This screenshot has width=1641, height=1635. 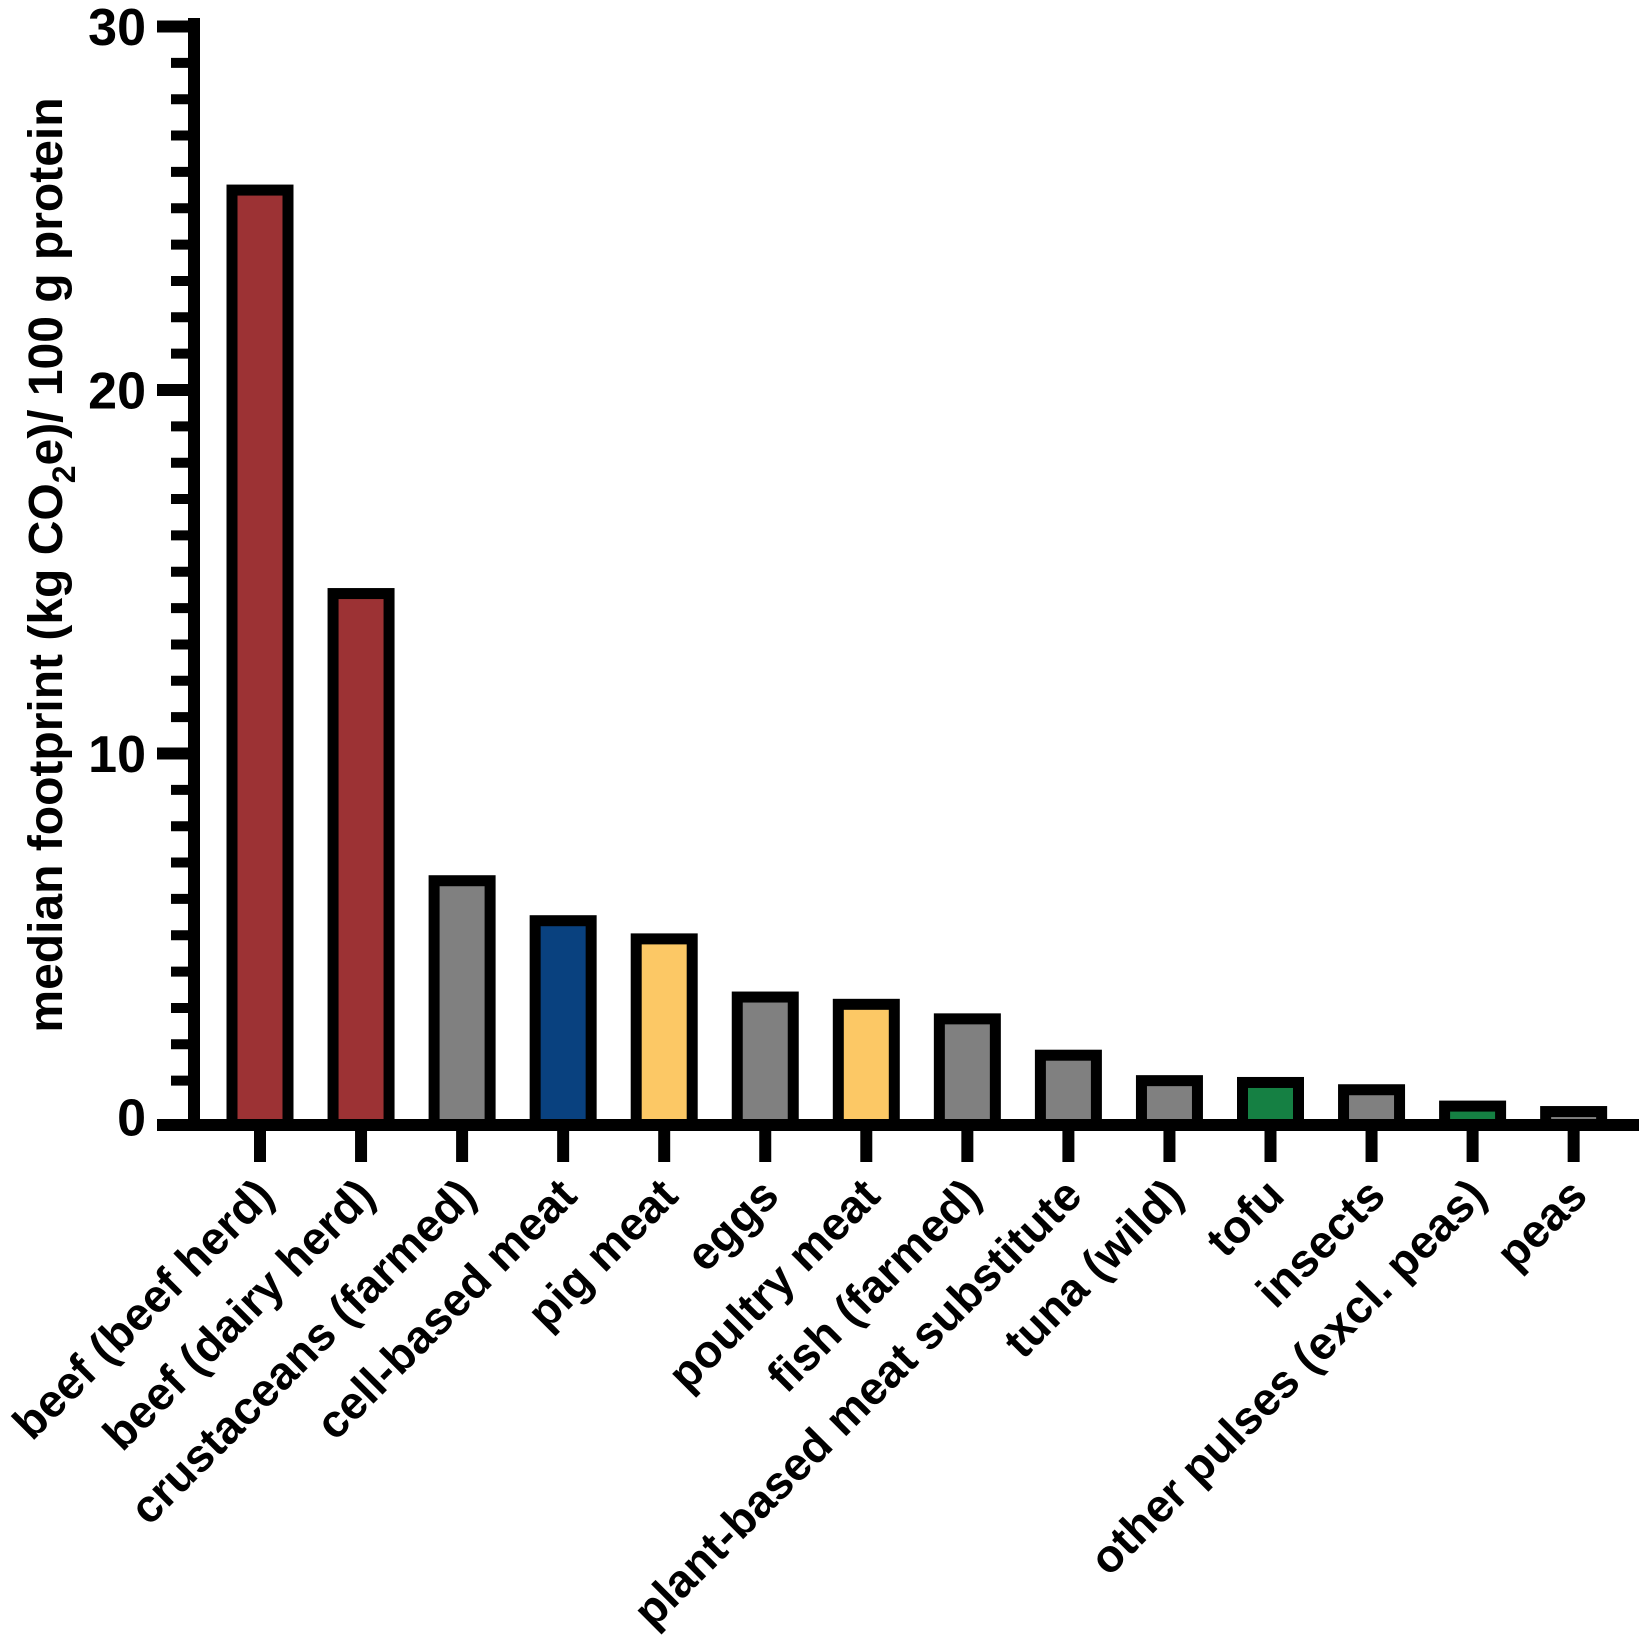 What do you see at coordinates (462, 1003) in the screenshot?
I see `bar-crustaceans-farmed` at bounding box center [462, 1003].